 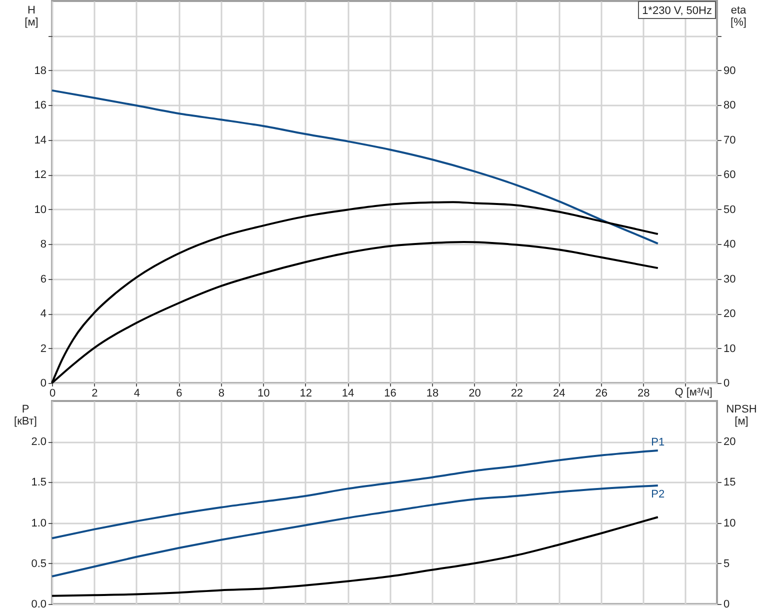 I want to click on y-tick-label: 1.5, so click(x=38, y=482).